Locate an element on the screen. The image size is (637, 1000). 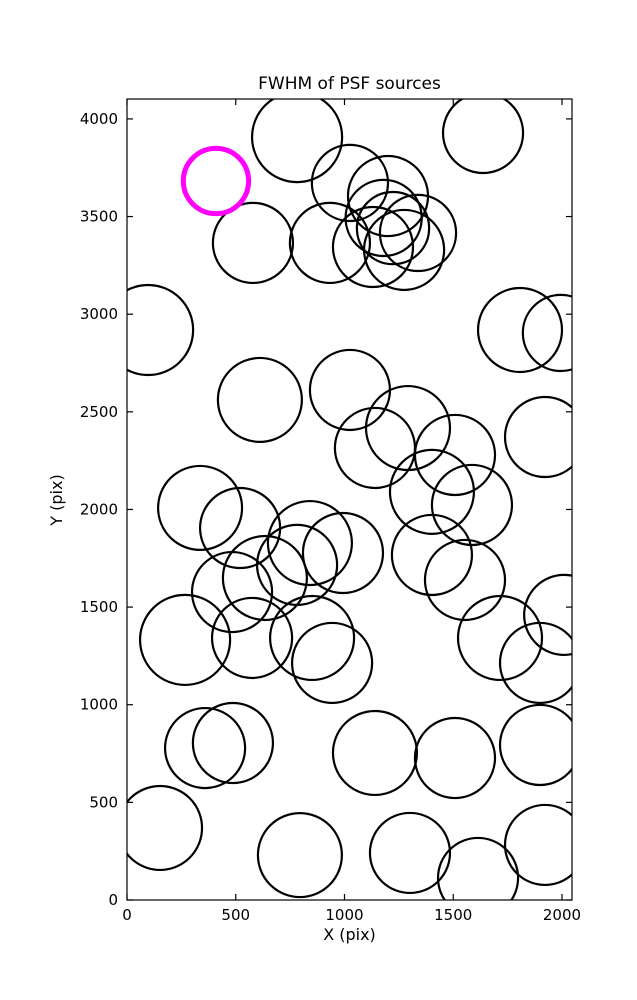
y-tick-label: 2500 is located at coordinates (99, 412).